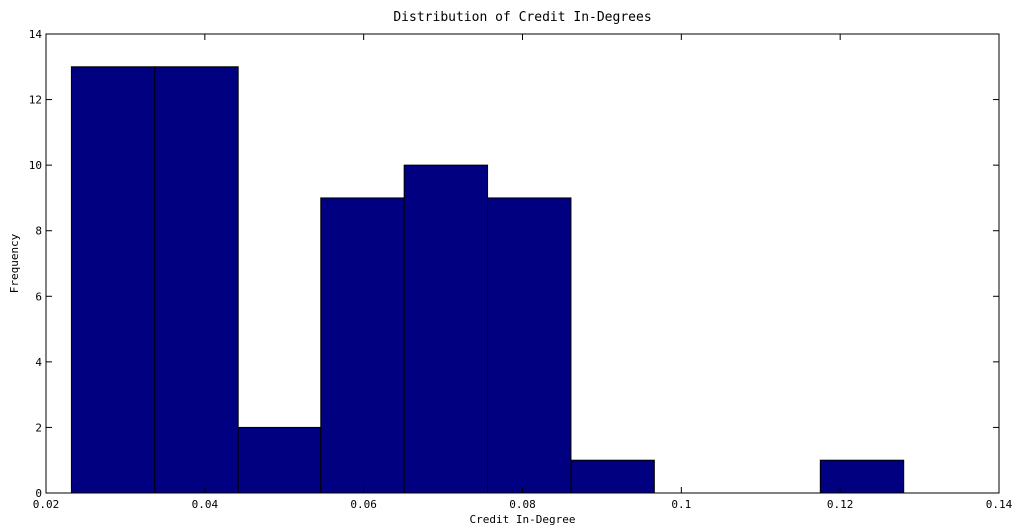 The width and height of the screenshot is (1024, 531). What do you see at coordinates (38, 427) in the screenshot?
I see `y-tick-label-1: 2` at bounding box center [38, 427].